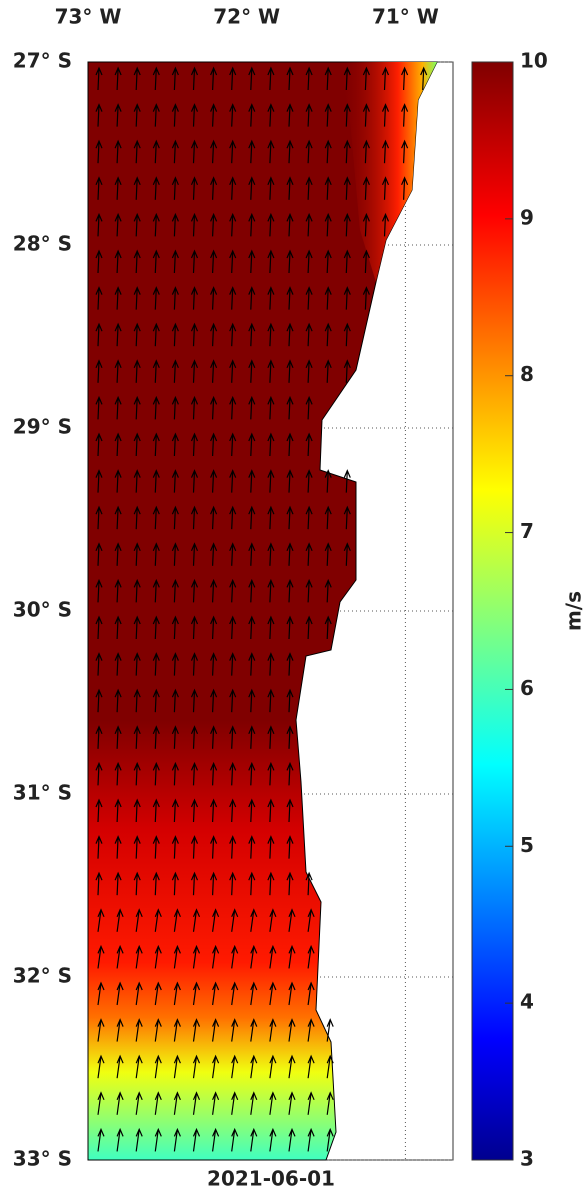 The width and height of the screenshot is (588, 1192). I want to click on lon-tick-label: 72° W, so click(246, 17).